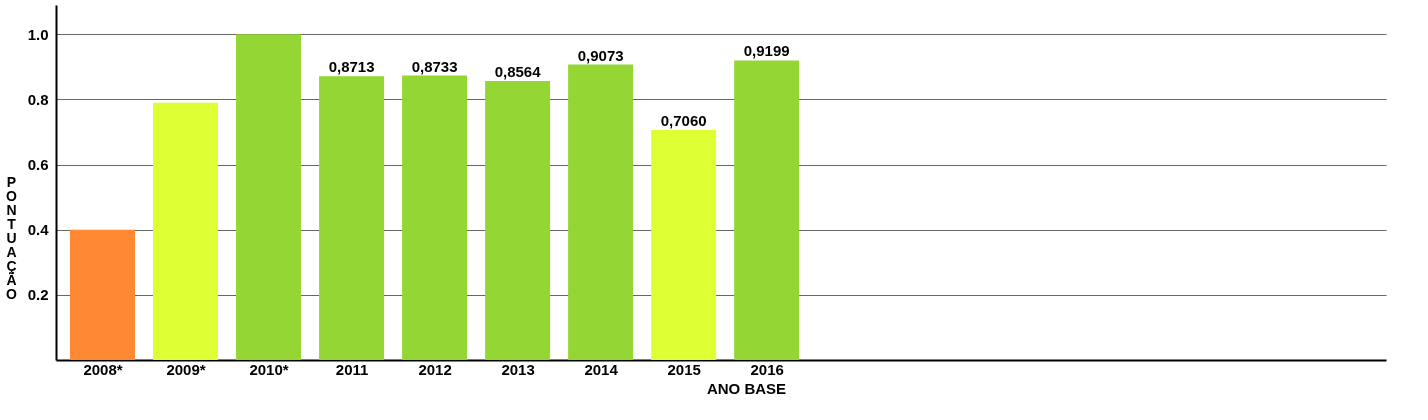 The image size is (1428, 420). I want to click on x-tick-label: 2016, so click(767, 369).